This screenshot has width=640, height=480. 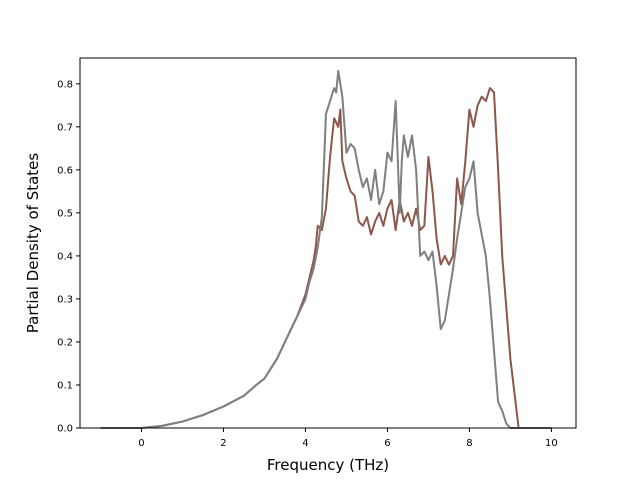 I want to click on y-tick-label: 0.0, so click(x=65, y=429).